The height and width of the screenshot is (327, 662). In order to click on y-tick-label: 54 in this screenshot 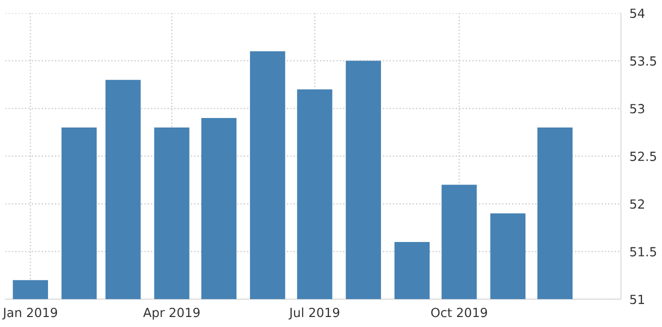, I will do `click(637, 13)`.